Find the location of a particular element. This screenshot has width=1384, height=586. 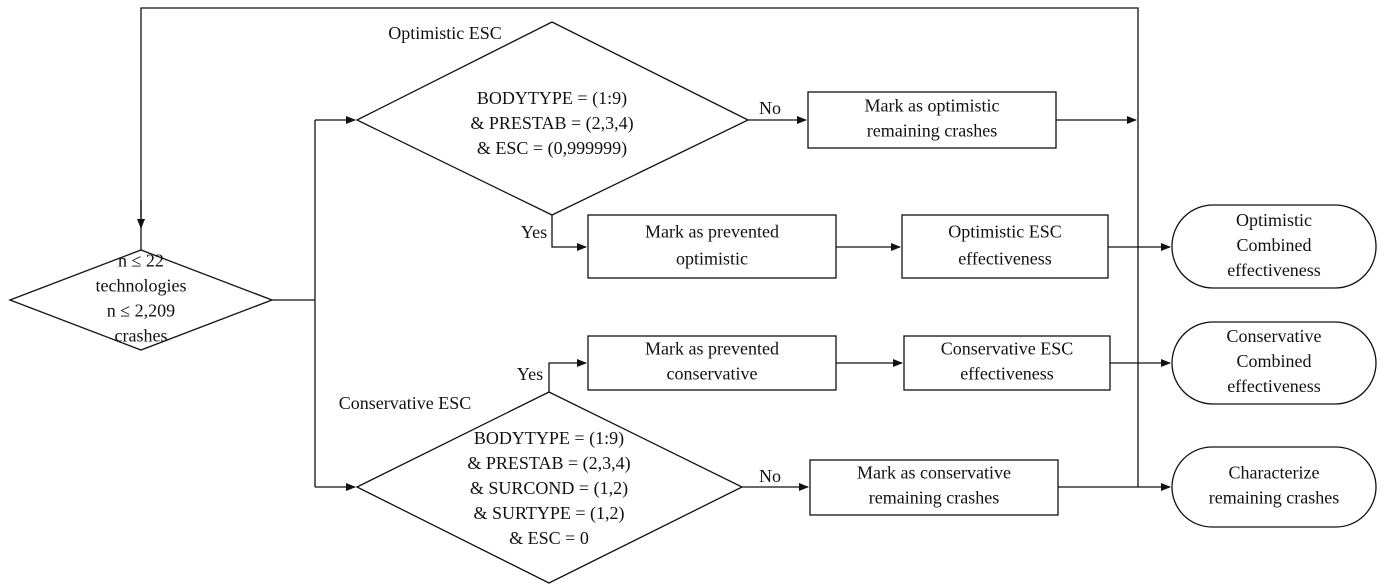

node-label: Optimistic is located at coordinates (1274, 220).